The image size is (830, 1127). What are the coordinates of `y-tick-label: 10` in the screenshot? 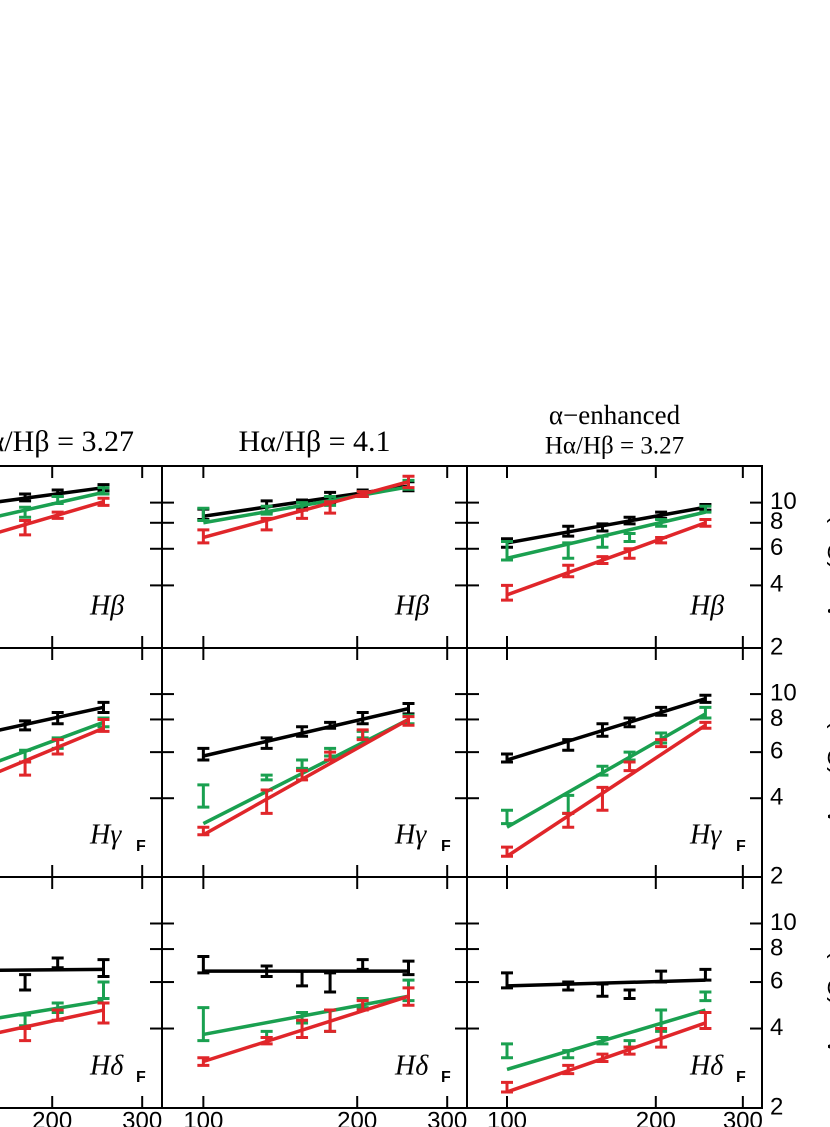 It's located at (783, 501).